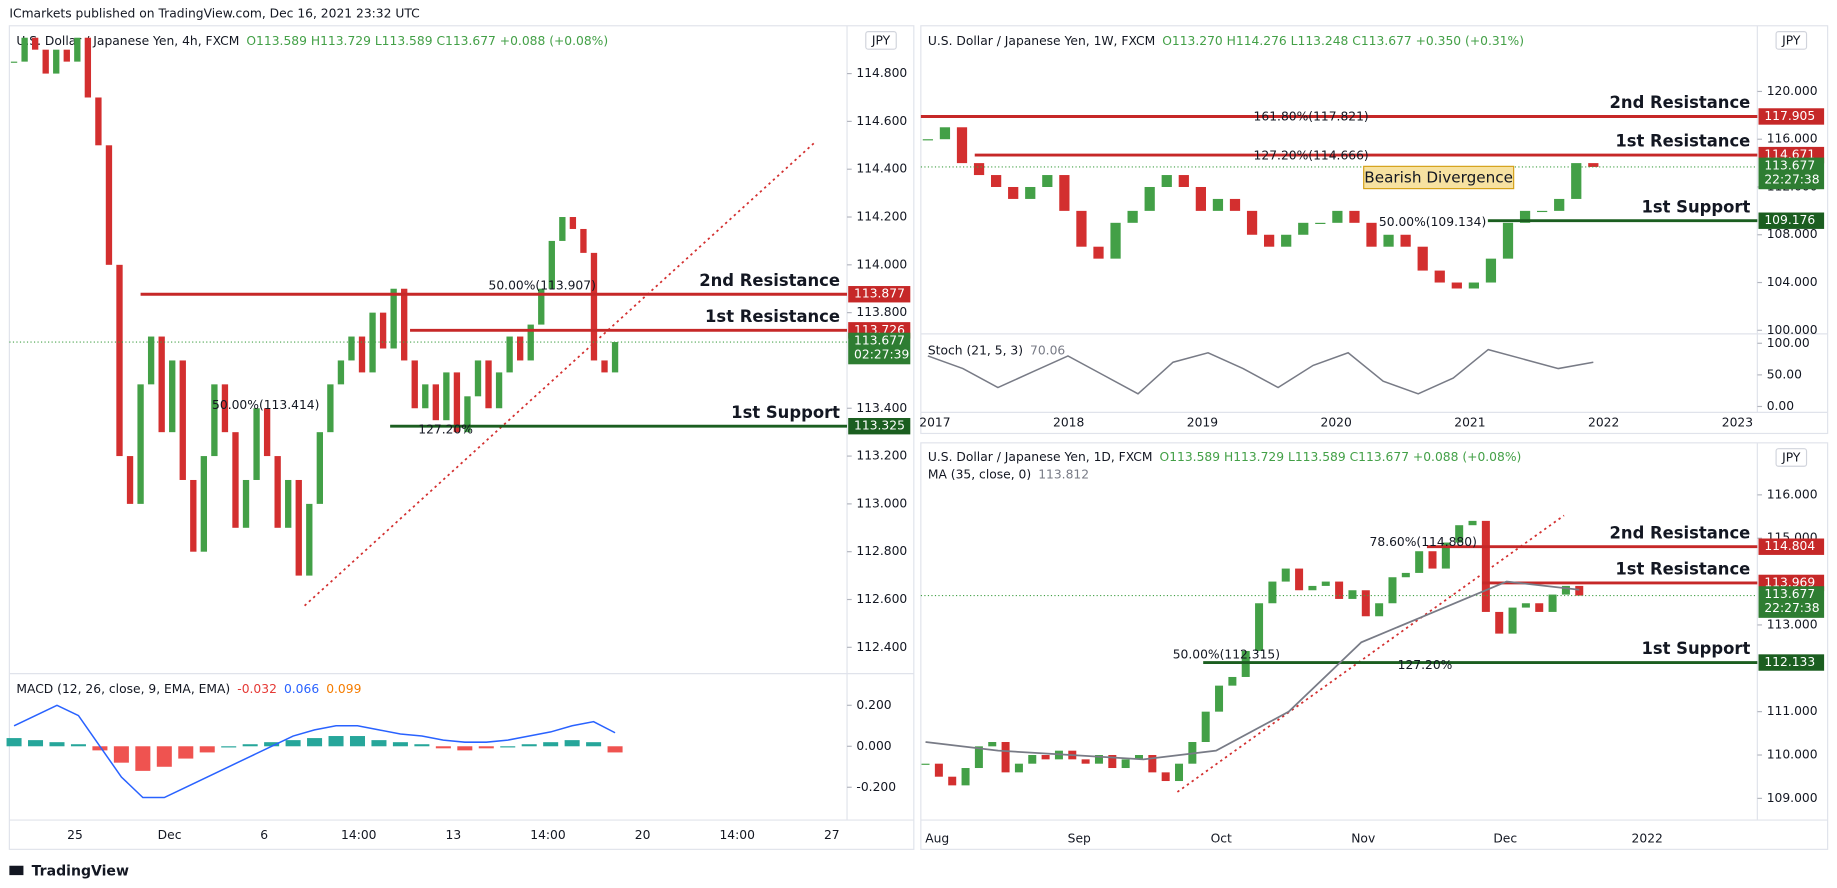 This screenshot has height=888, width=1837. Describe the element at coordinates (1505, 838) in the screenshot. I see `time-label: Dec` at that location.